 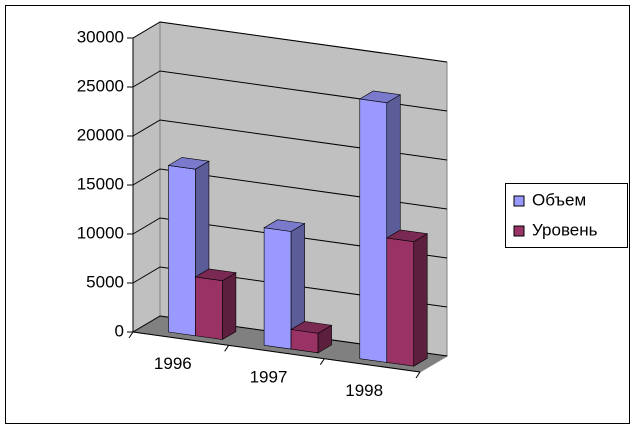 I want to click on legend-label: Уровень, so click(x=565, y=229).